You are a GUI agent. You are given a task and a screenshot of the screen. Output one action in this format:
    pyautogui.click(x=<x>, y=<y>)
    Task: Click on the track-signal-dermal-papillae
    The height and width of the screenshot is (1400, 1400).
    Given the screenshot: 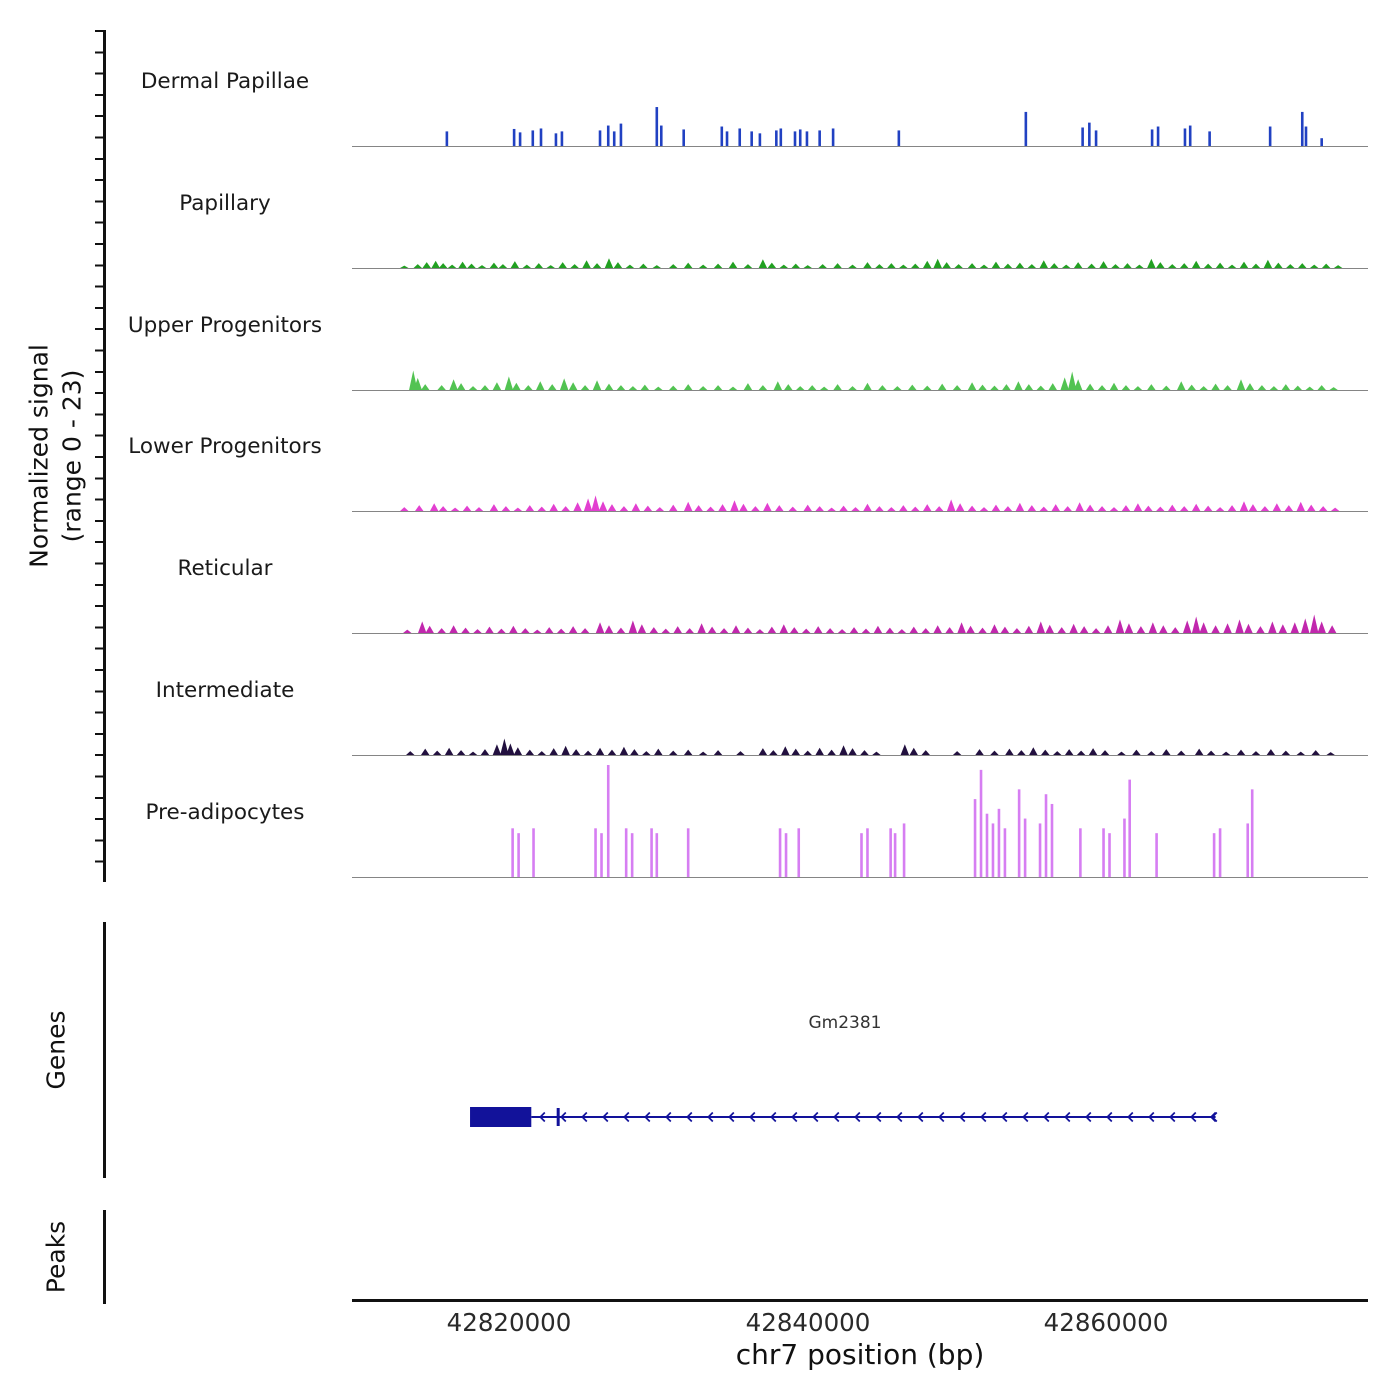 What is the action you would take?
    pyautogui.click(x=860, y=127)
    